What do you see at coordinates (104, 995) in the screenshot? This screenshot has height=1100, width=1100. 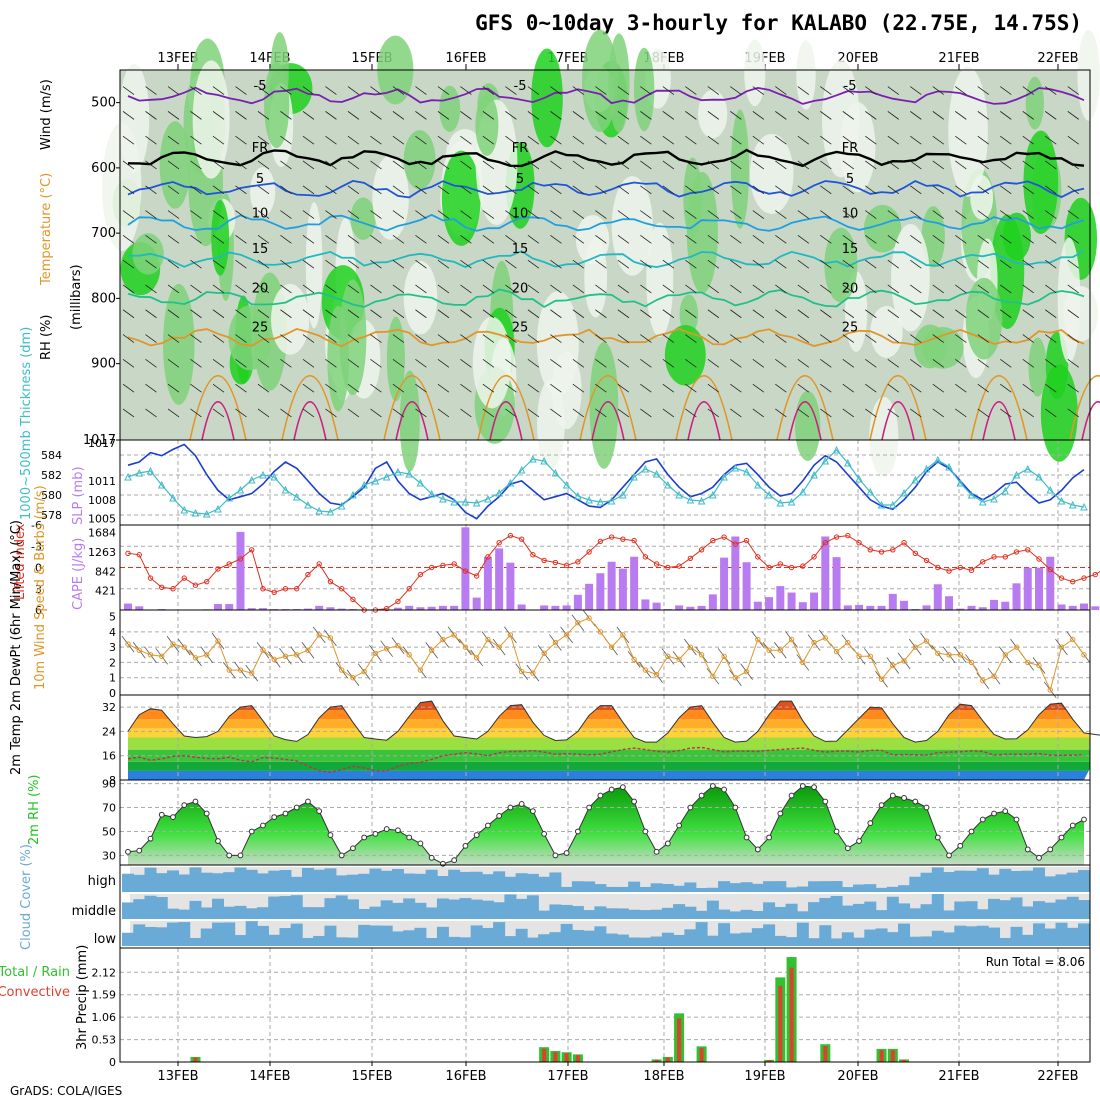 I see `precip-tick: 1.59` at bounding box center [104, 995].